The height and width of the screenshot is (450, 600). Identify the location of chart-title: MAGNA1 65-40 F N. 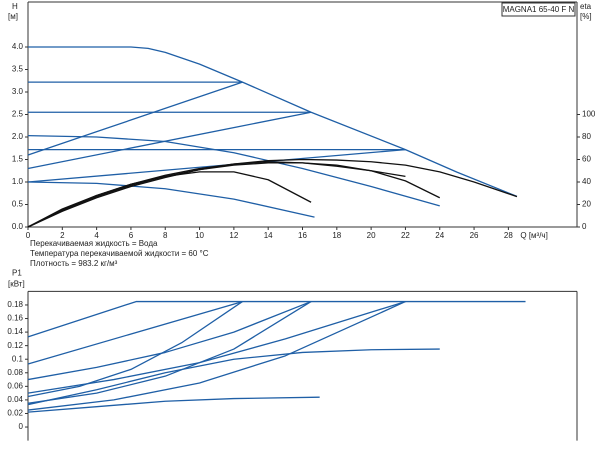
(539, 9).